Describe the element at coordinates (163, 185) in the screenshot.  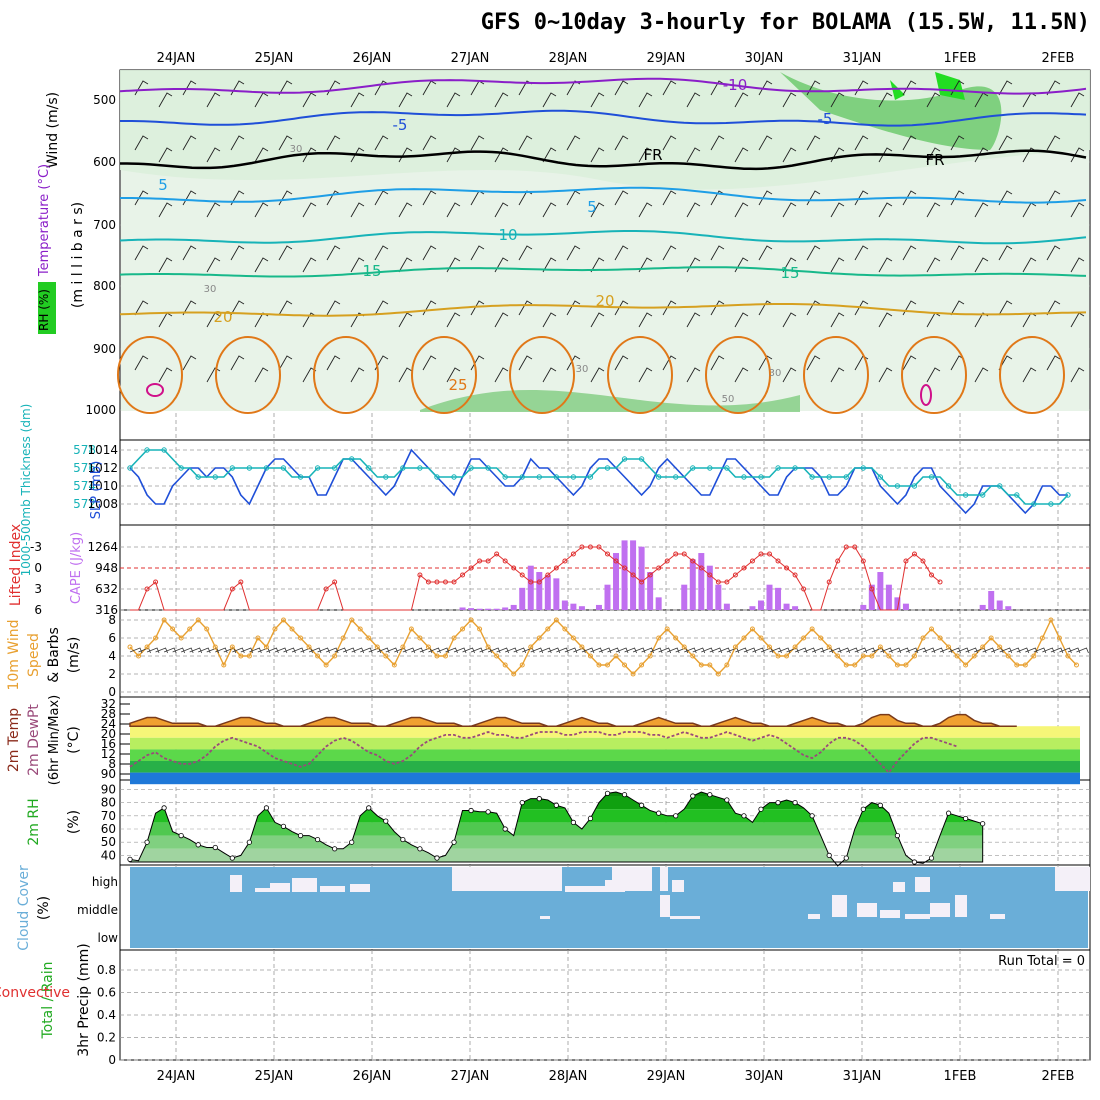
I see `contour-label: 5` at that location.